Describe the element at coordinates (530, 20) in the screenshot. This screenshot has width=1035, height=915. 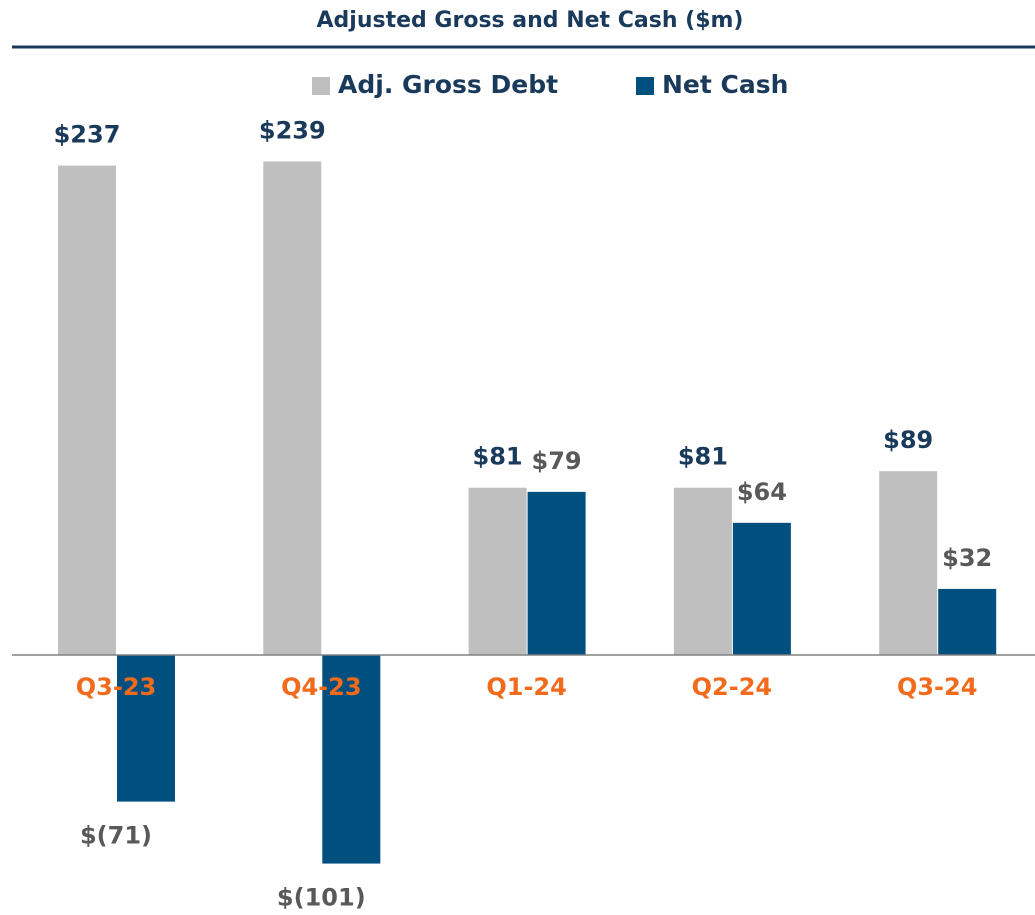
I see `chart-title: Adjusted Gross and Net Cash ($m)` at that location.